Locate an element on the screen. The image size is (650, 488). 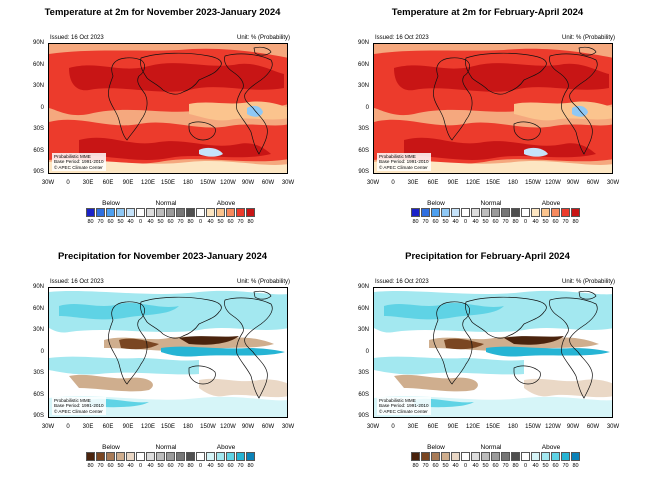
lon-tick-label: 150W is located at coordinates (208, 183).